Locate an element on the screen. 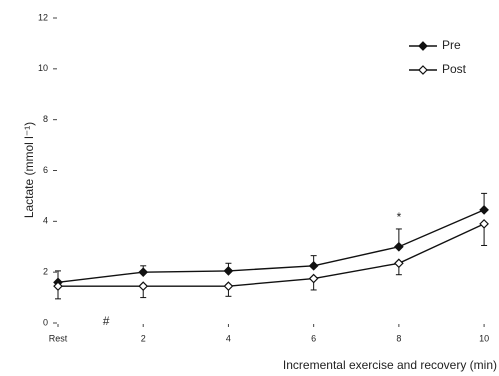  y-tick-label: 6 is located at coordinates (45, 170).